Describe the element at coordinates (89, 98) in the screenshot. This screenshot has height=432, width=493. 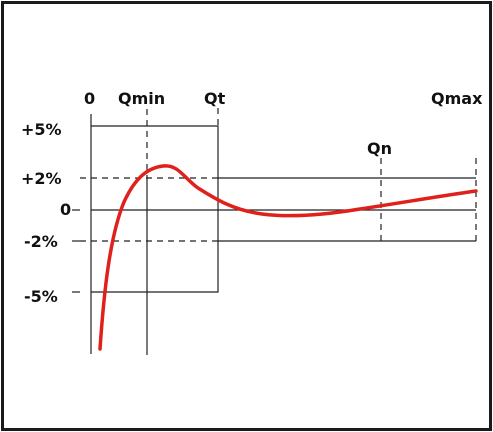
I see `label-zero-flow: 0` at that location.